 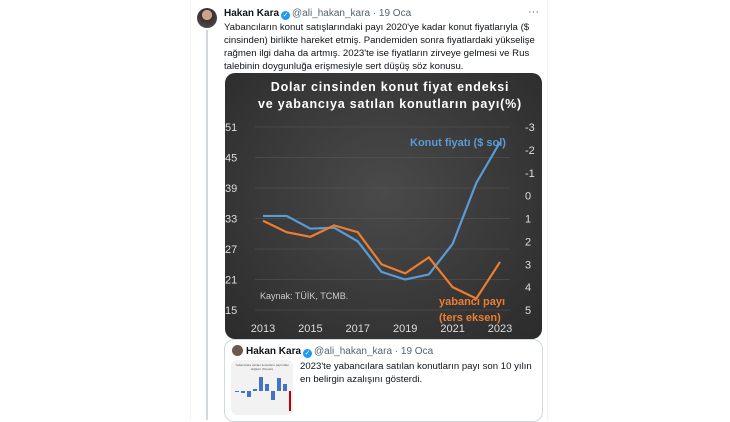 I want to click on y-right-tick: -1, so click(x=530, y=174).